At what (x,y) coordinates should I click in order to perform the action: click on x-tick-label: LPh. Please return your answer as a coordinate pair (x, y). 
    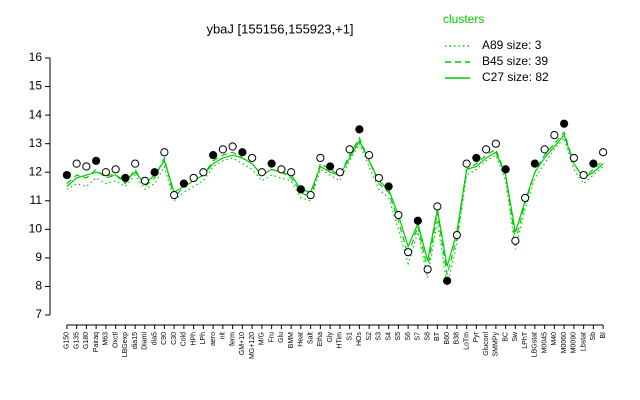
    Looking at the image, I should click on (203, 338).